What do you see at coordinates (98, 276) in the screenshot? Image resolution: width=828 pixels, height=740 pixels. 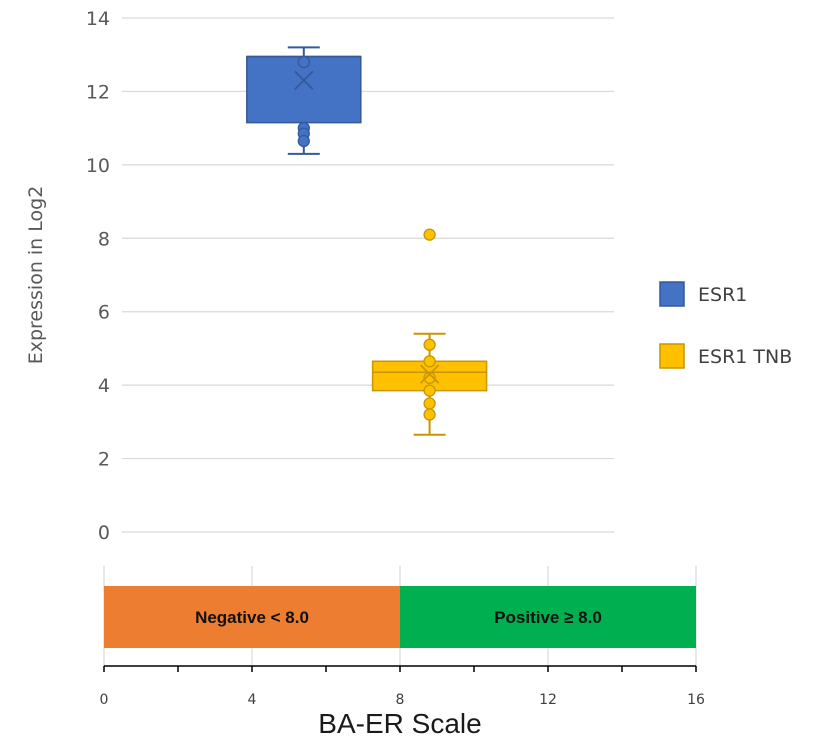 I see `box-plot-y-tick-labels: 0 2 4 6 8 10 12 14` at bounding box center [98, 276].